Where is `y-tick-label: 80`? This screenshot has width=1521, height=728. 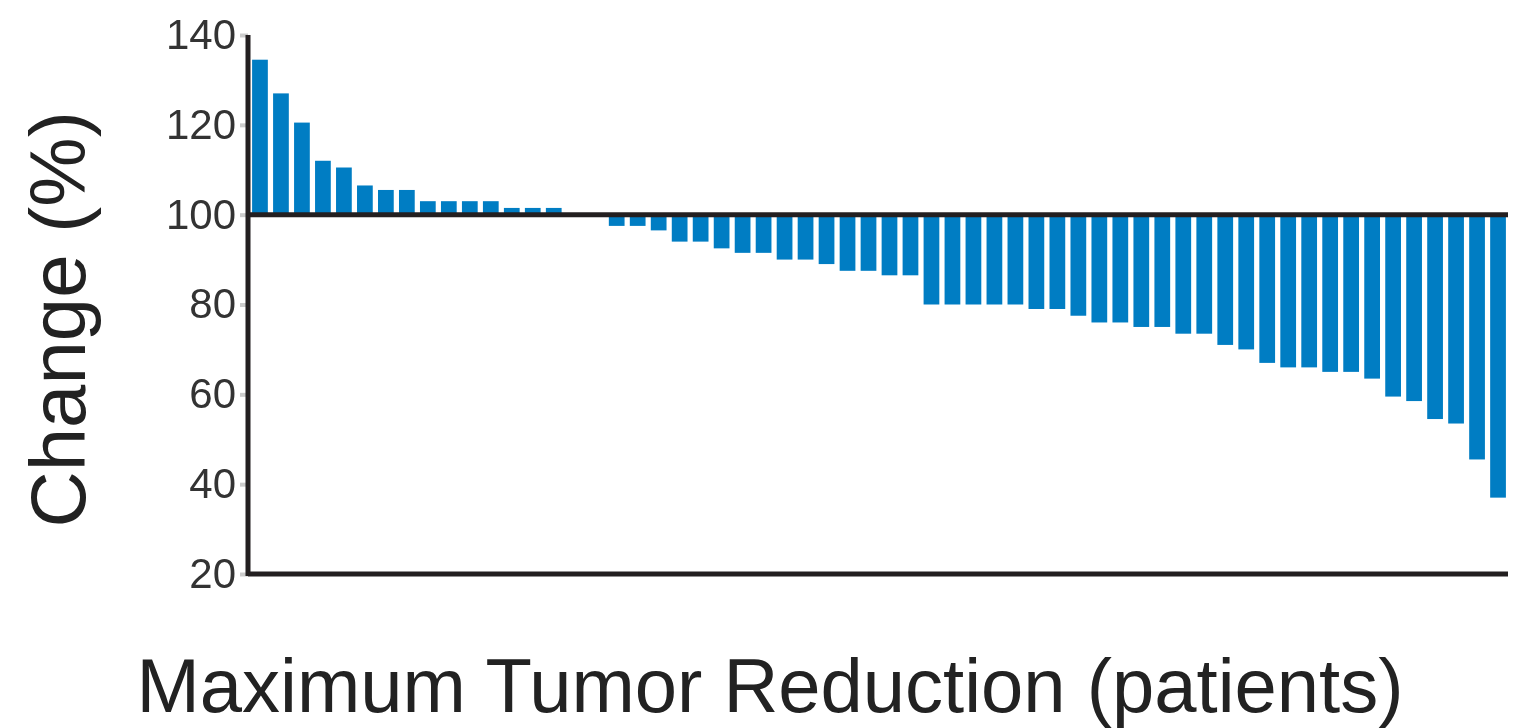 y-tick-label: 80 is located at coordinates (212, 304).